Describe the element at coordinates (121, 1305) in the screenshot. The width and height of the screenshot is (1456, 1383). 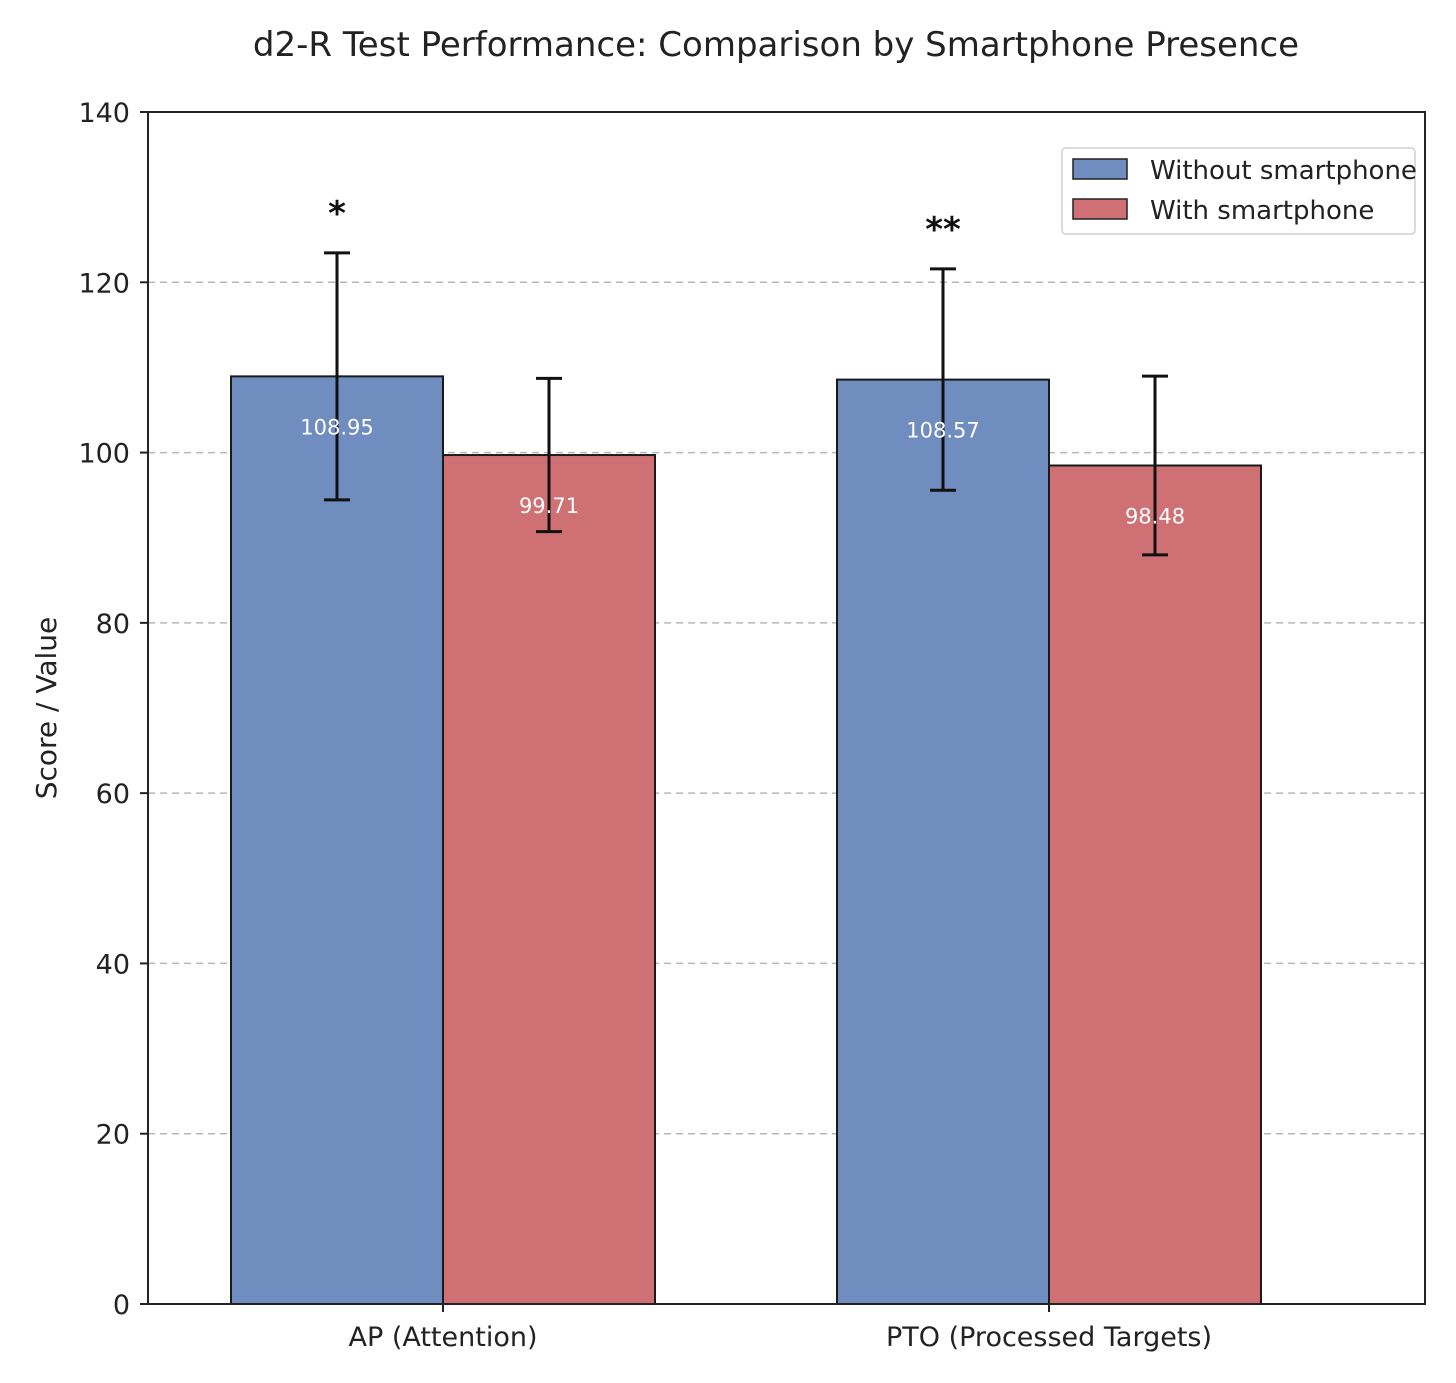
I see `y-tick-label: 0` at that location.